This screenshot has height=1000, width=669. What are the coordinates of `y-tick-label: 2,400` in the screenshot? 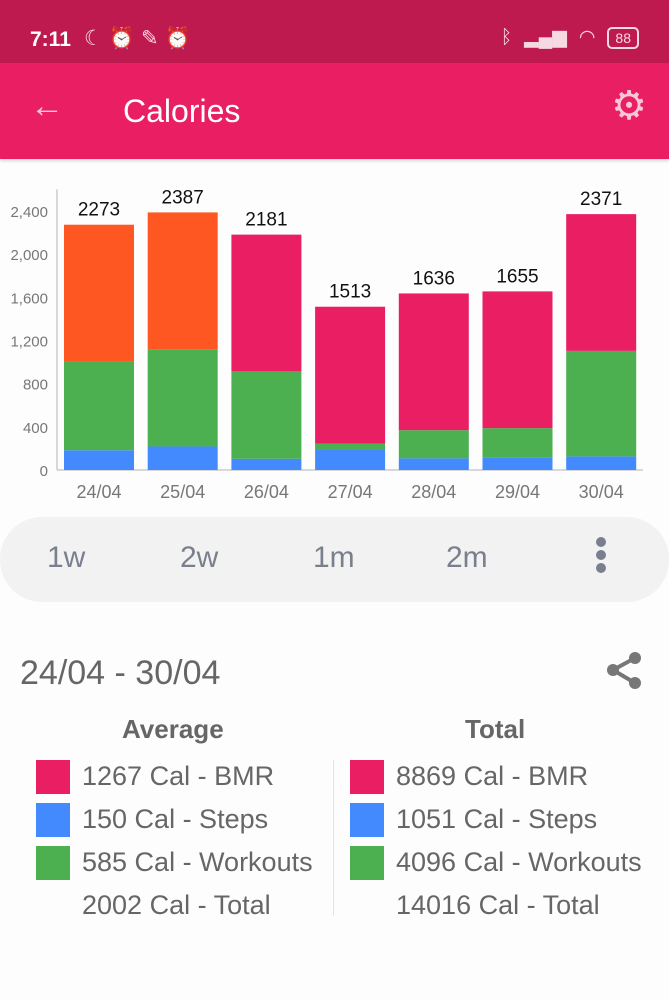 It's located at (29, 212).